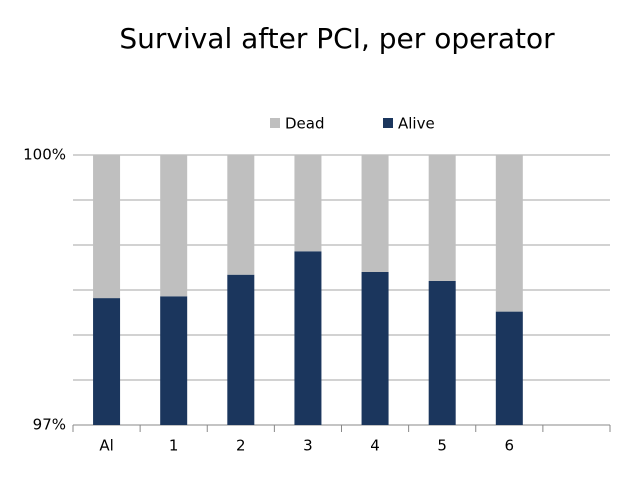  Describe the element at coordinates (337, 38) in the screenshot. I see `chart-title: Survival after PCI, per operator` at that location.